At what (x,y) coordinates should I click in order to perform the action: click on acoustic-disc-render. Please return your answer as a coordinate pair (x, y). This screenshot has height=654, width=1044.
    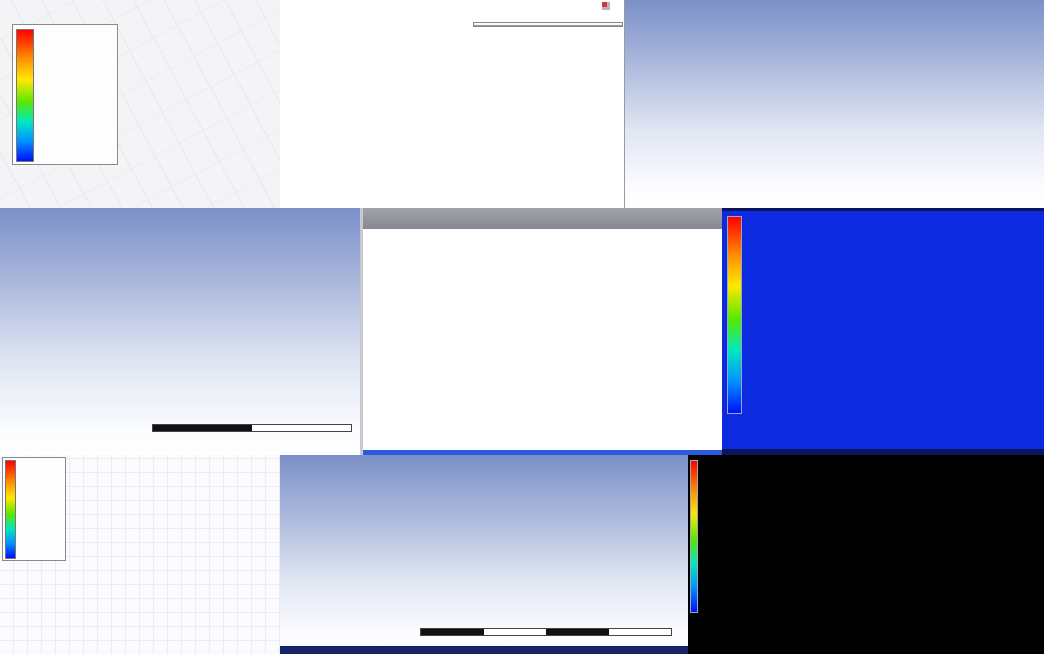
    Looking at the image, I should click on (495, 554).